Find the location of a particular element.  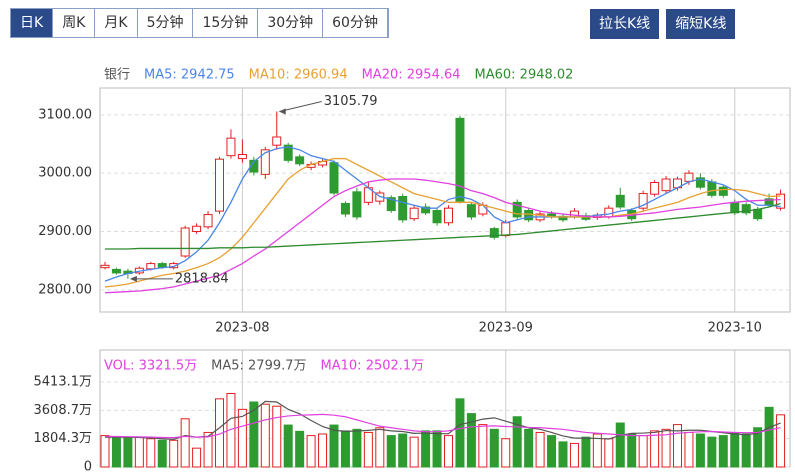

x-tick-label: 2023-10 is located at coordinates (735, 328).